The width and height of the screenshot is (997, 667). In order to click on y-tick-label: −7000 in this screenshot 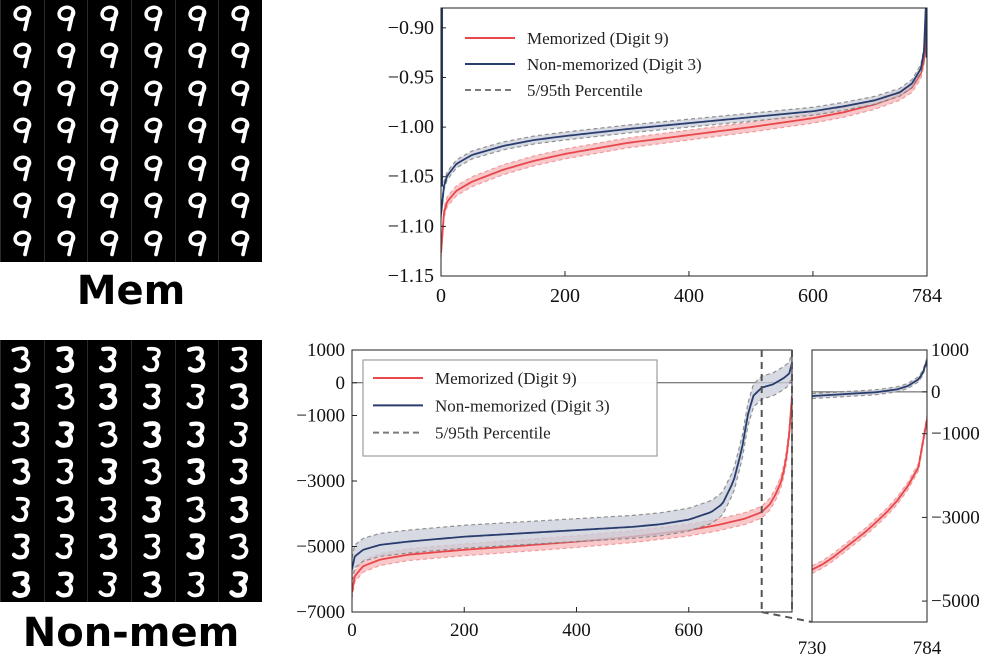, I will do `click(320, 612)`.